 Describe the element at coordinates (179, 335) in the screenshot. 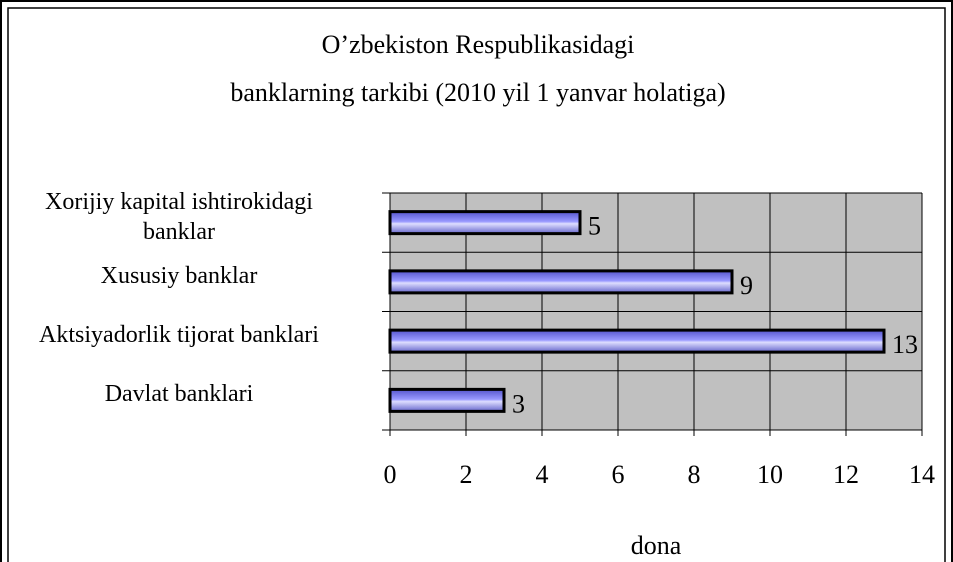

I see `category-label: Aktsiyadorlik tijorat banklari` at that location.